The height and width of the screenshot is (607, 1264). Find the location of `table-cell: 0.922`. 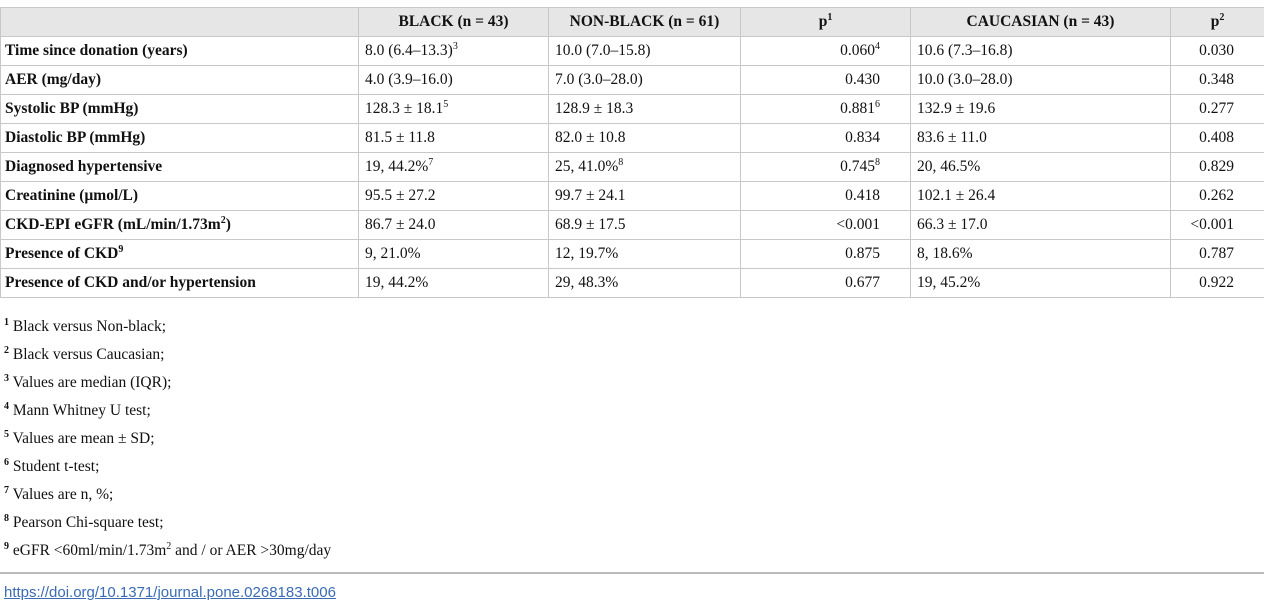

table-cell: 0.922 is located at coordinates (1217, 283).